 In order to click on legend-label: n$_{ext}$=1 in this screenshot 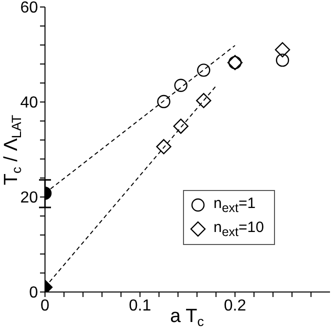, I will do `click(235, 205)`.